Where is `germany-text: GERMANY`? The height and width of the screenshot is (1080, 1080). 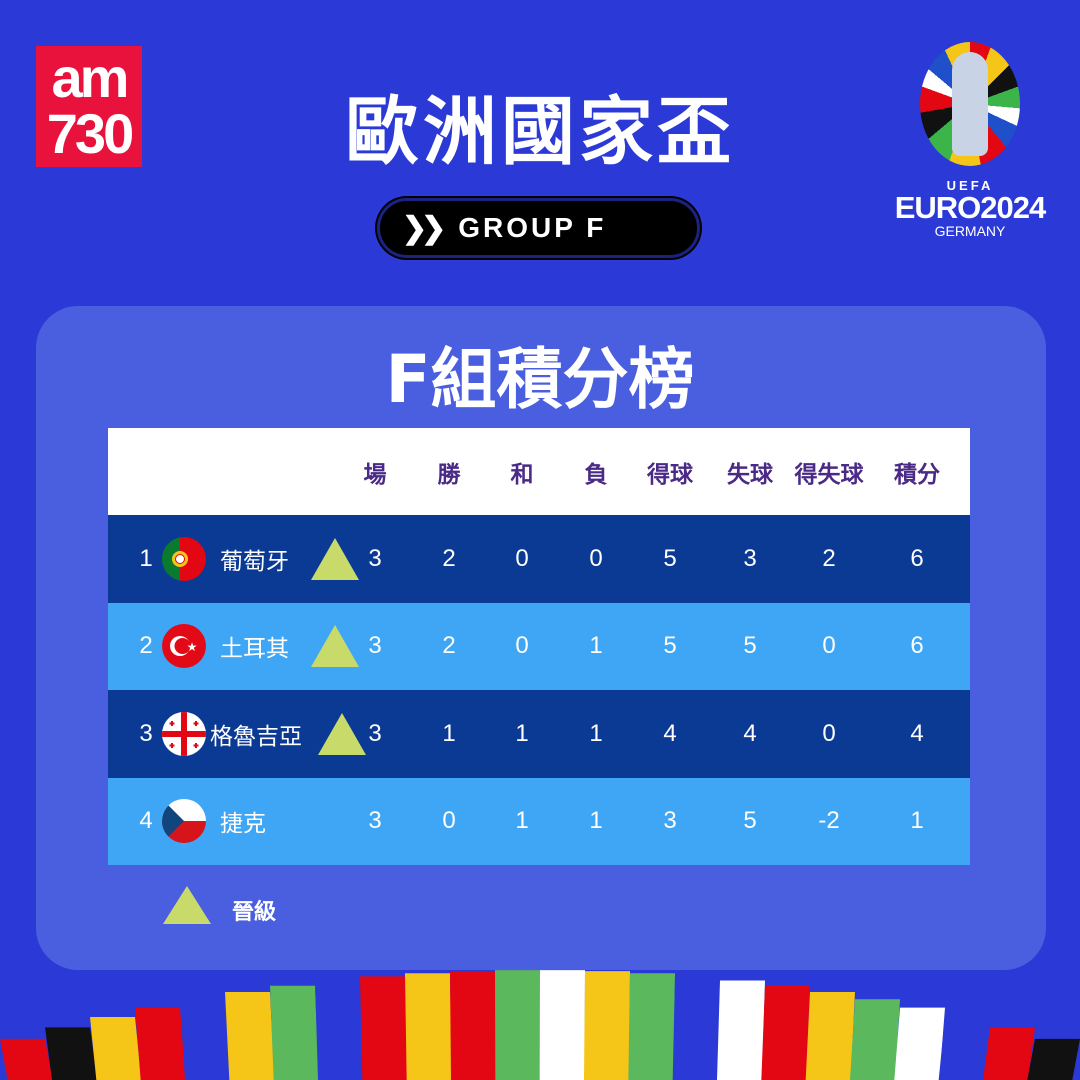
germany-text: GERMANY is located at coordinates (970, 231).